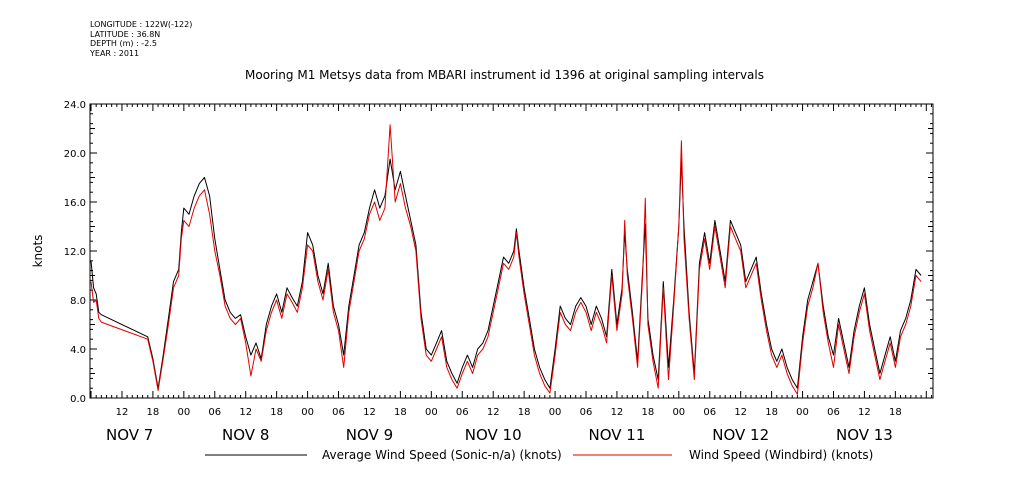 The width and height of the screenshot is (1009, 504). What do you see at coordinates (129, 435) in the screenshot?
I see `x-day-label: NOV 7` at bounding box center [129, 435].